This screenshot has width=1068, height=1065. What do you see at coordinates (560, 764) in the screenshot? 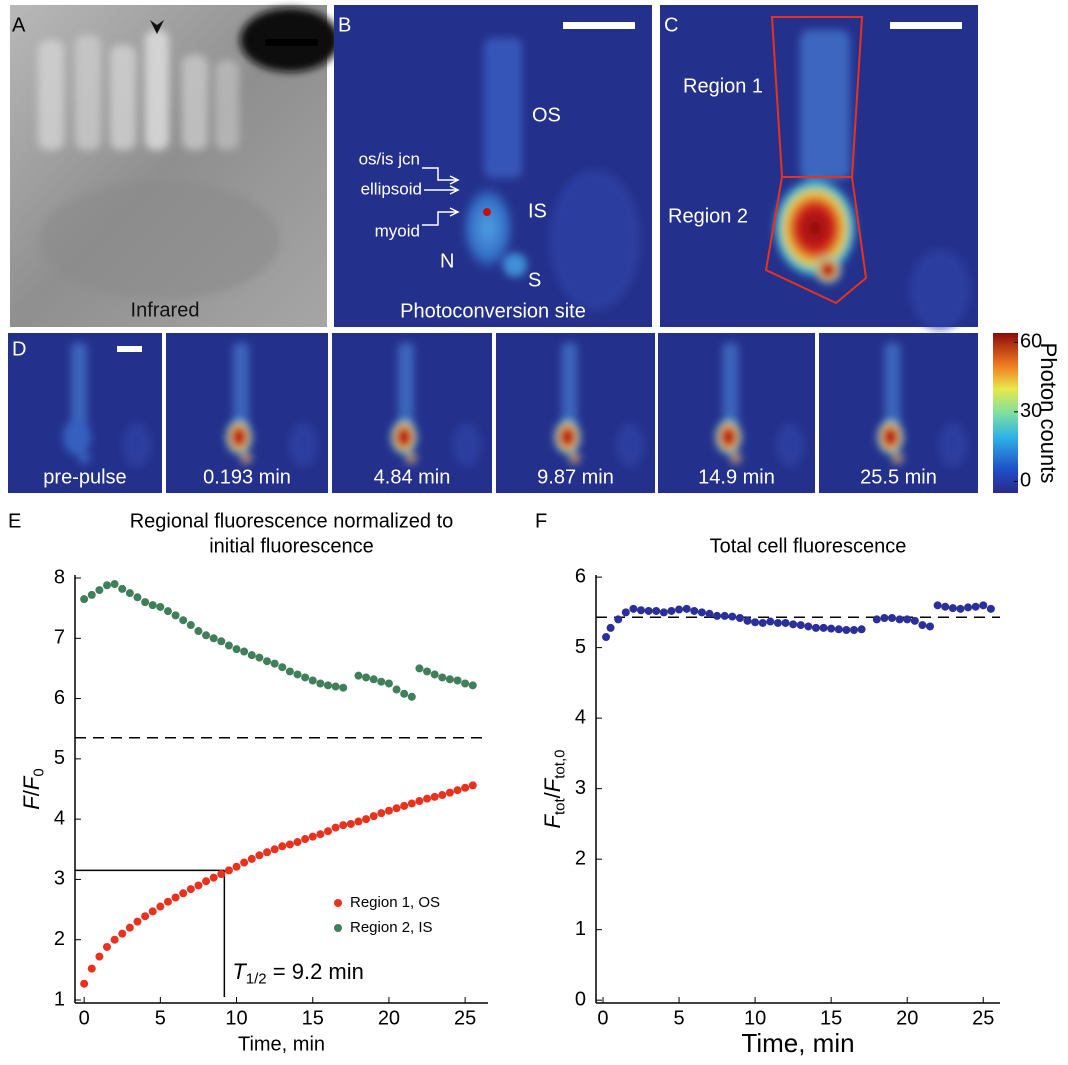
I see `y-axis-title-part: tot,0` at bounding box center [560, 764].